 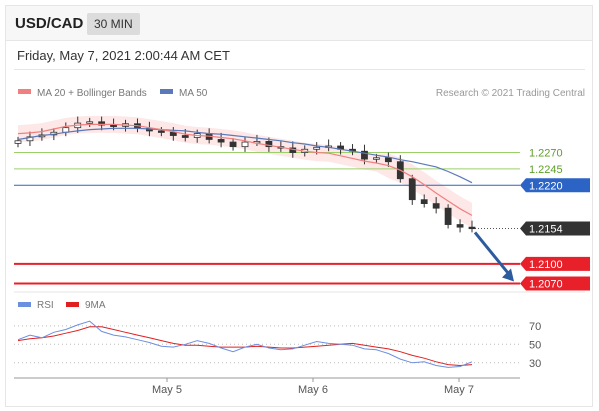 What do you see at coordinates (72, 304) in the screenshot?
I see `ma9-legend-swatch` at bounding box center [72, 304].